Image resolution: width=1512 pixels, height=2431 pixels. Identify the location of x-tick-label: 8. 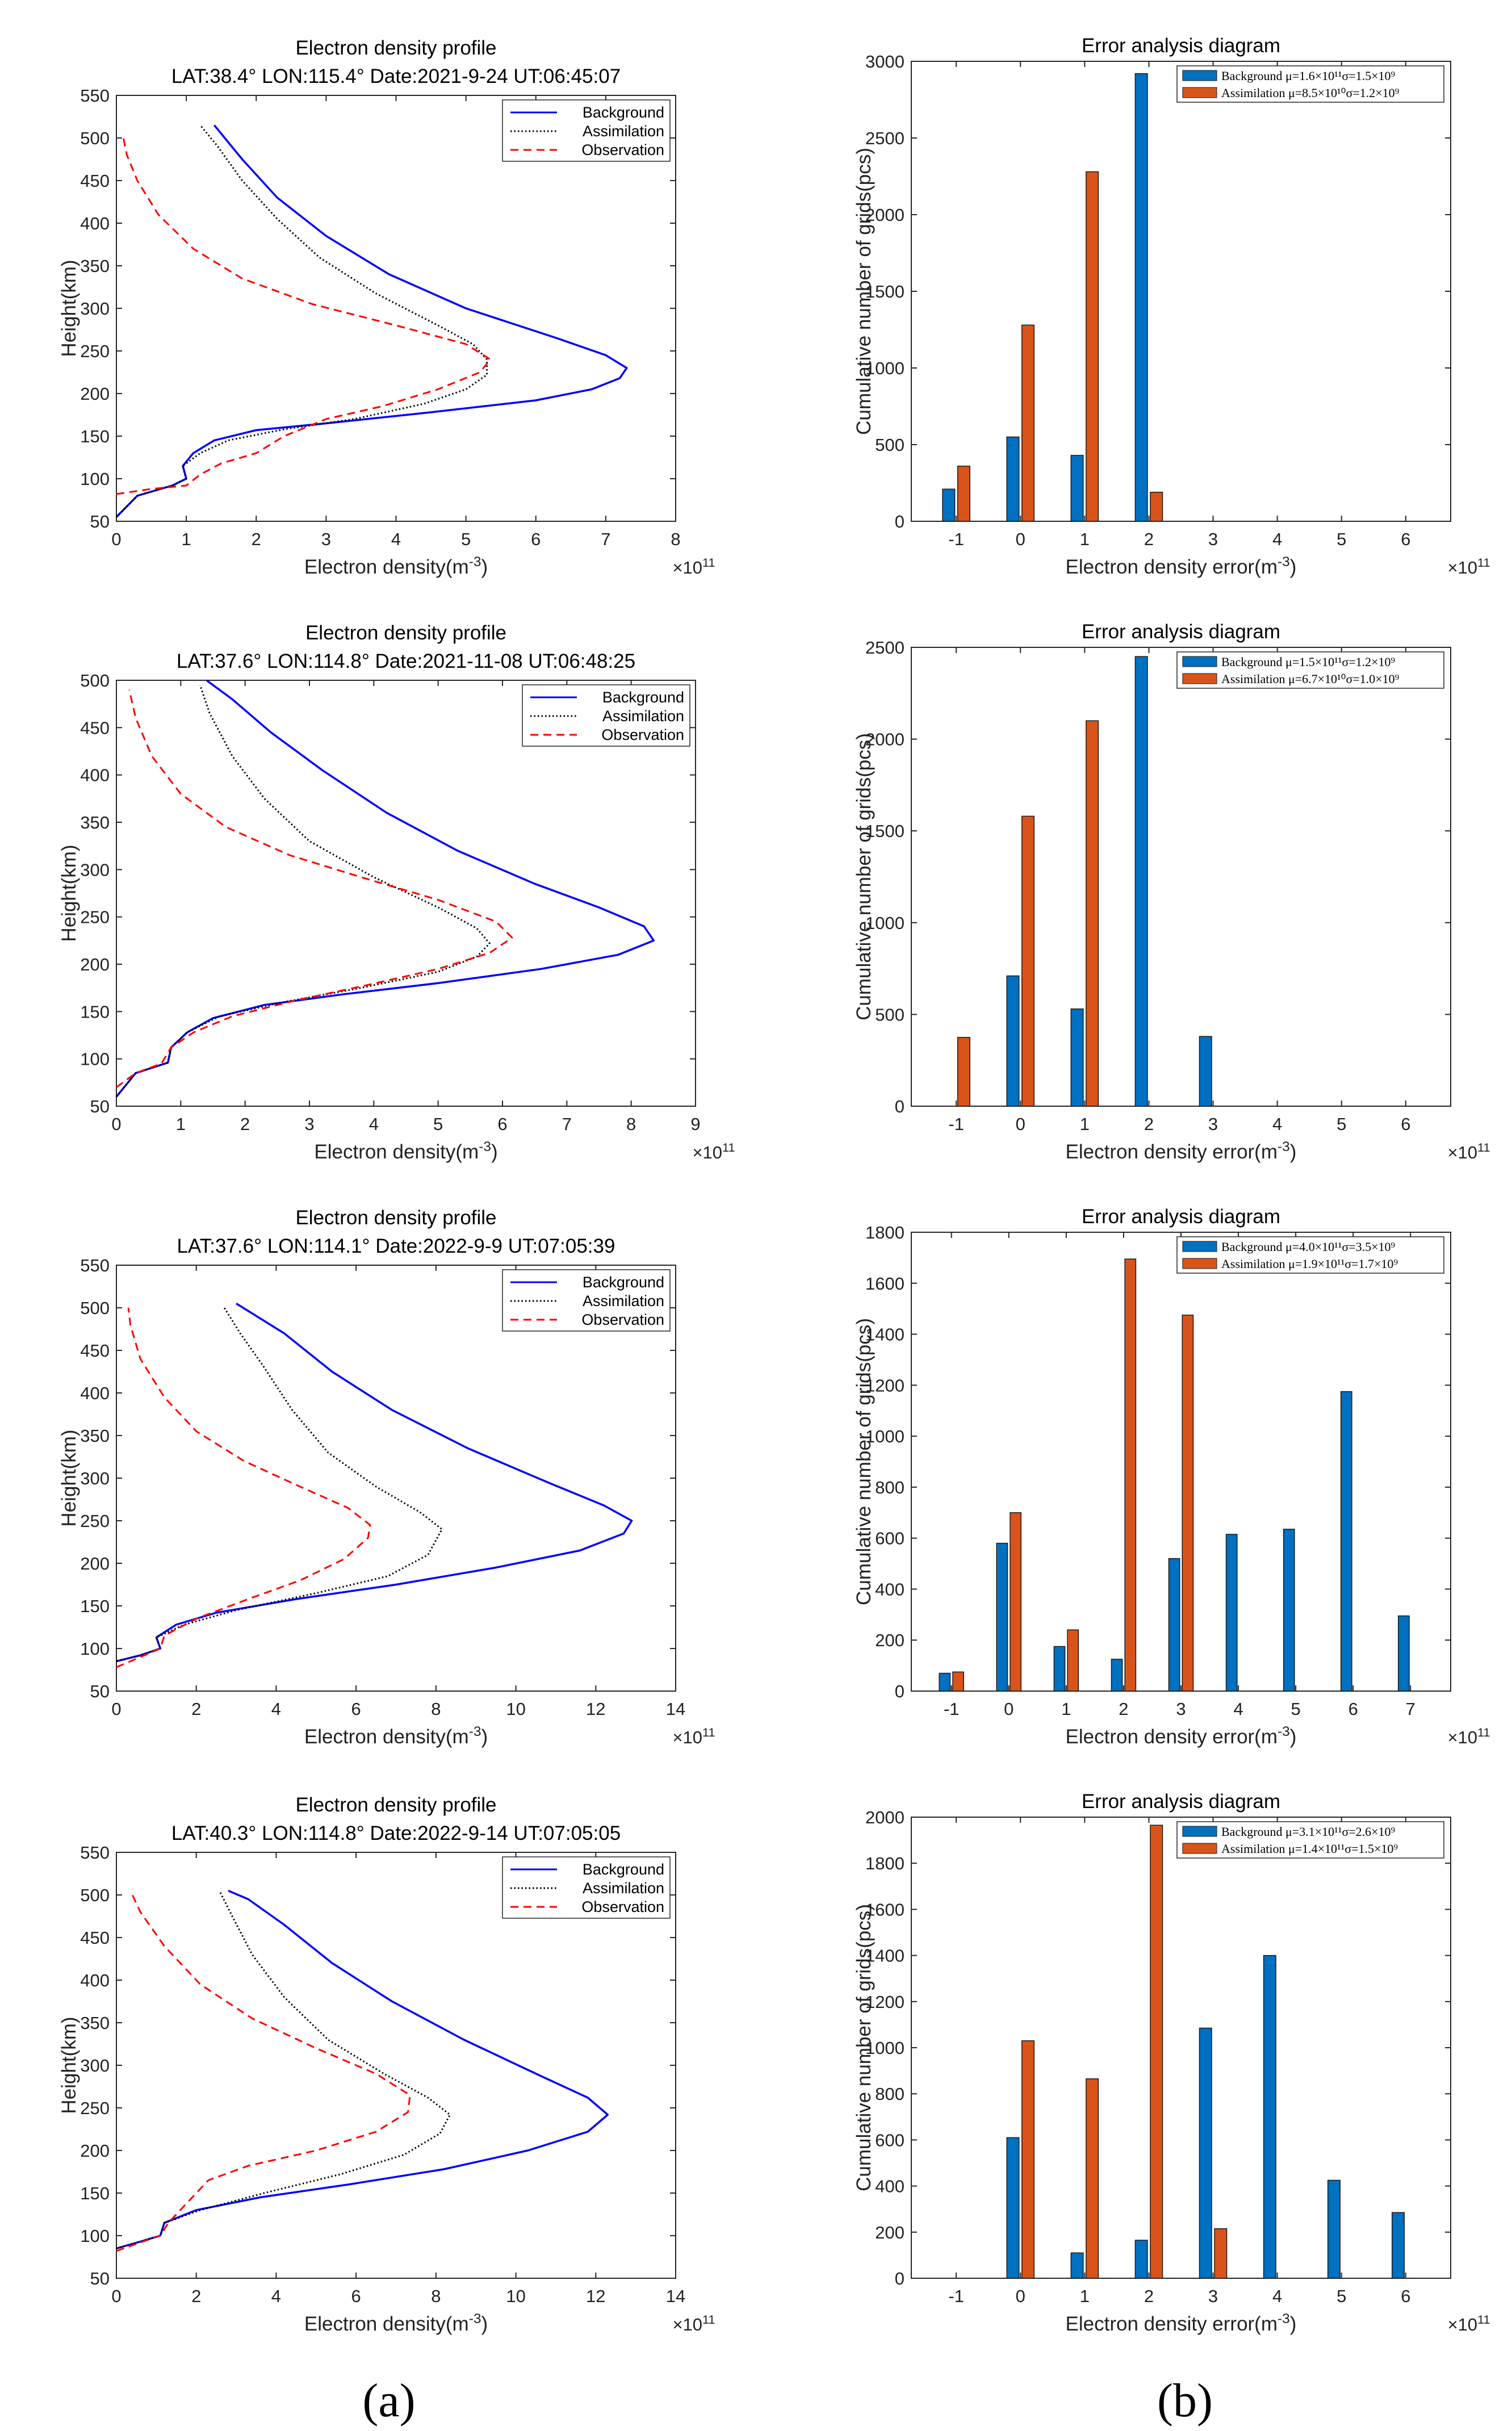
(436, 1709).